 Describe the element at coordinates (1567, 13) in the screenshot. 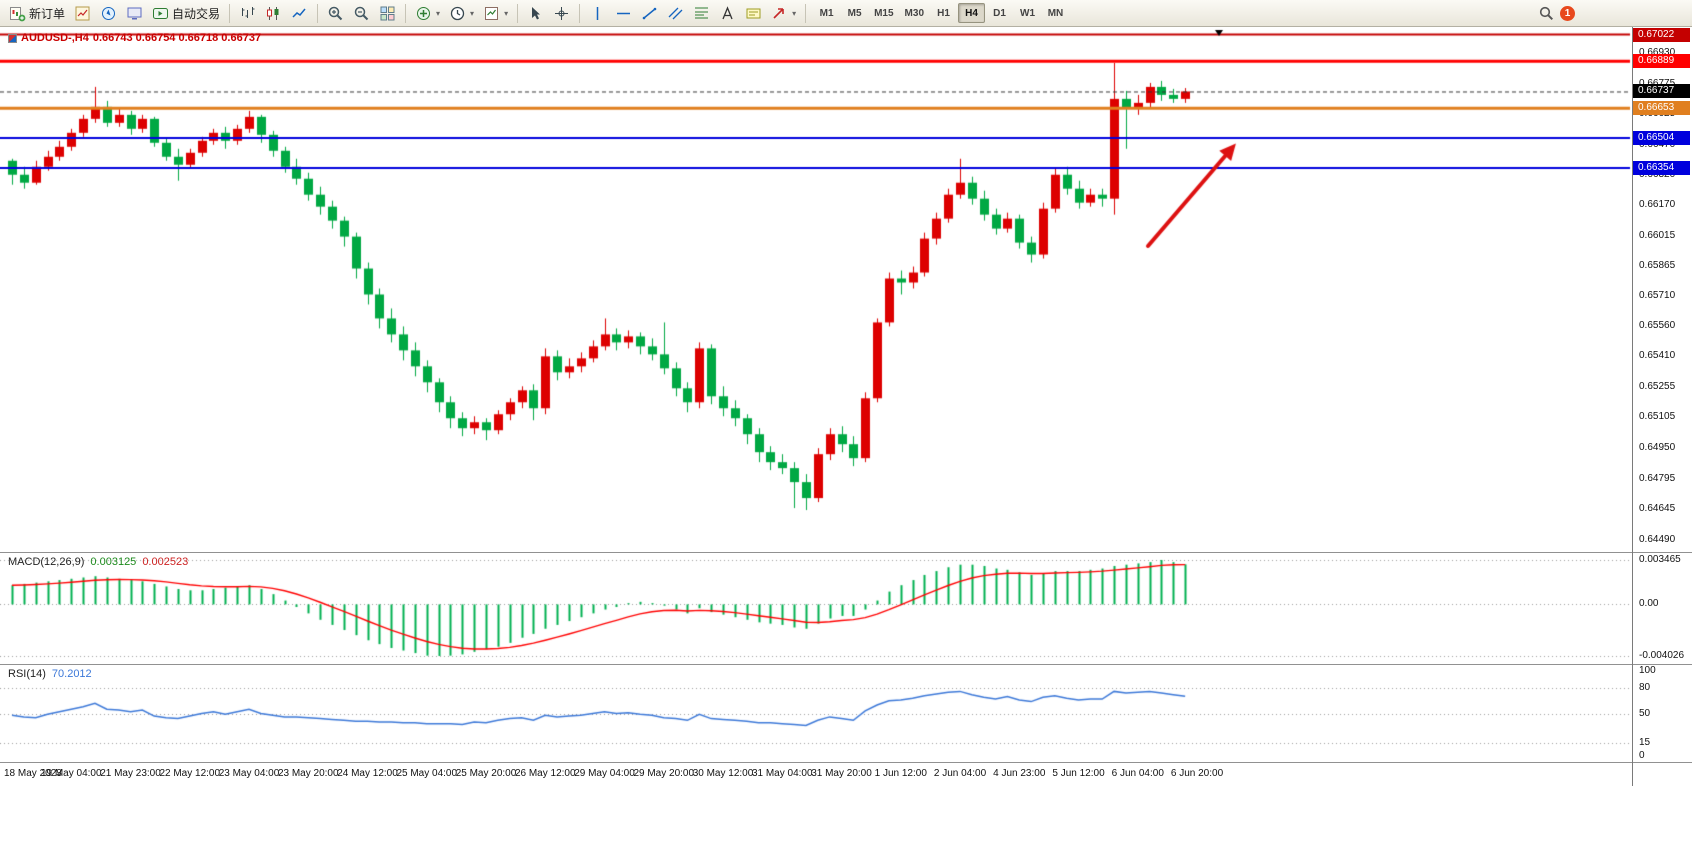

I see `notification-badge: 1` at that location.